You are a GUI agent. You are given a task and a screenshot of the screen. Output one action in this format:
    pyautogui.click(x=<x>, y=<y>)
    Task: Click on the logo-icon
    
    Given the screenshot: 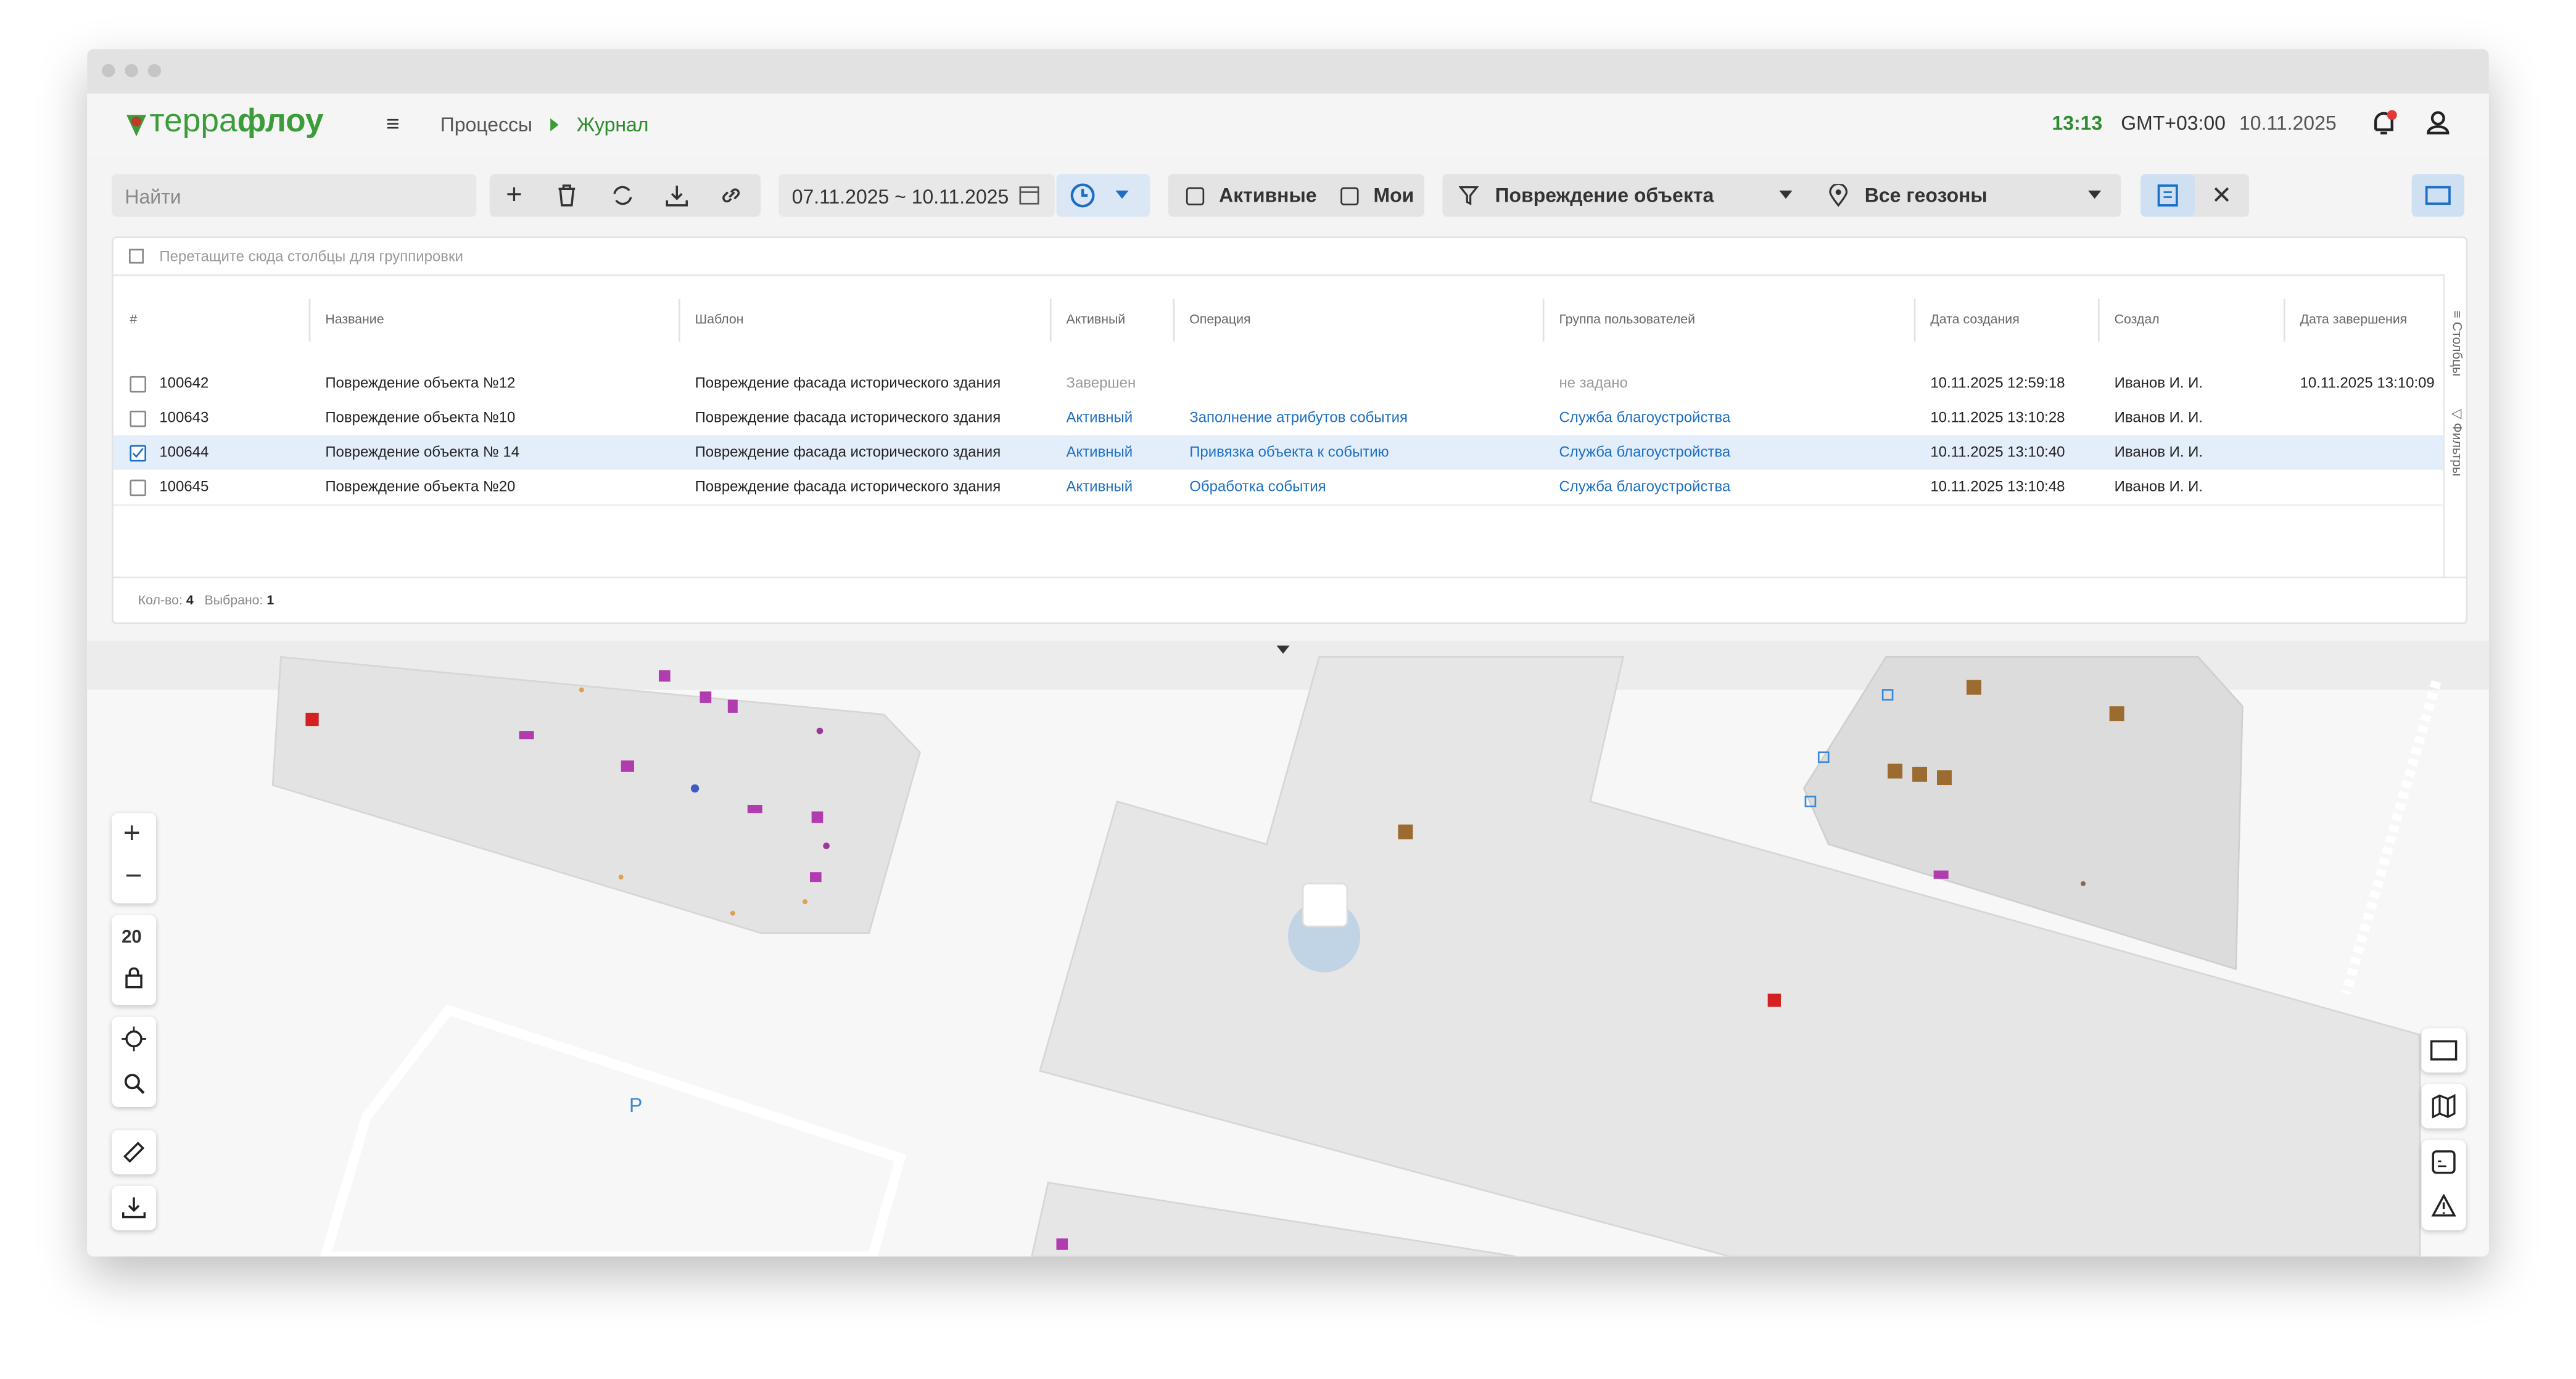 What is the action you would take?
    pyautogui.click(x=136, y=126)
    